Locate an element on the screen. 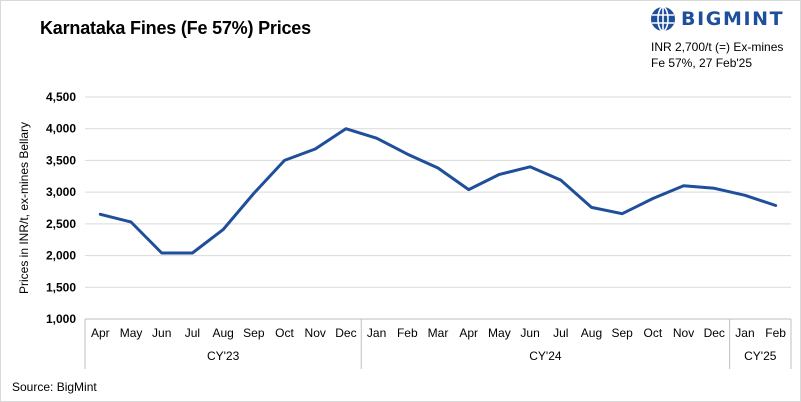 This screenshot has height=402, width=801. y-tick-label: 4,500 is located at coordinates (61, 97).